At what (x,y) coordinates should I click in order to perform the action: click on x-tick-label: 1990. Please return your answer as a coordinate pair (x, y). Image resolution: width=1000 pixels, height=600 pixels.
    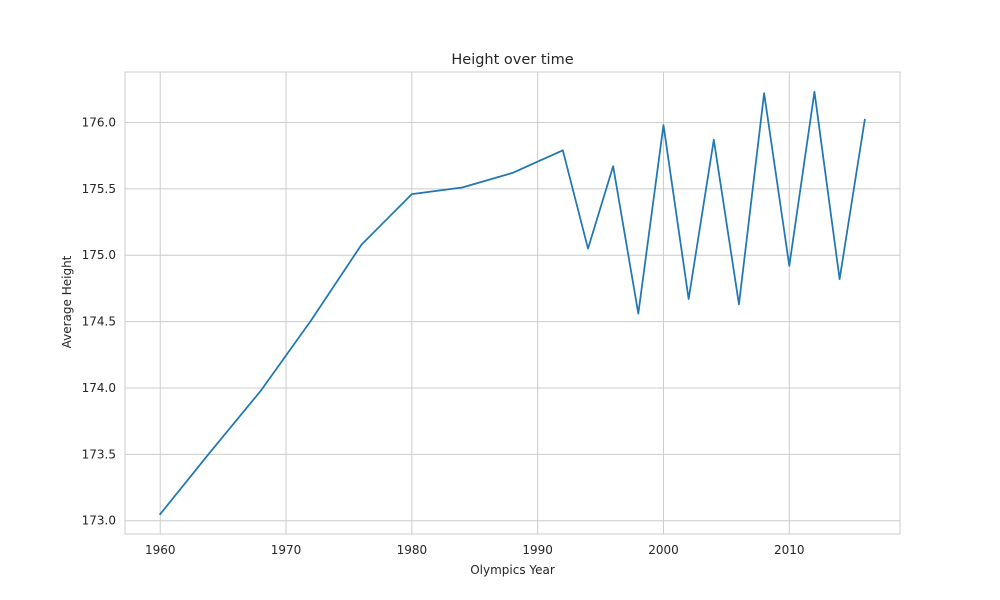
    Looking at the image, I should click on (537, 550).